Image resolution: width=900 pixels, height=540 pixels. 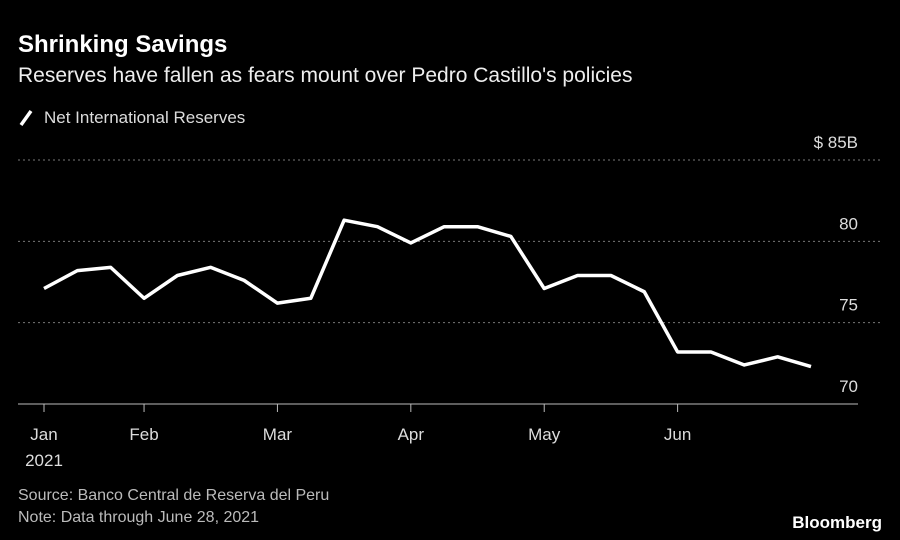 What do you see at coordinates (848, 386) in the screenshot?
I see `y-tick-label: 70` at bounding box center [848, 386].